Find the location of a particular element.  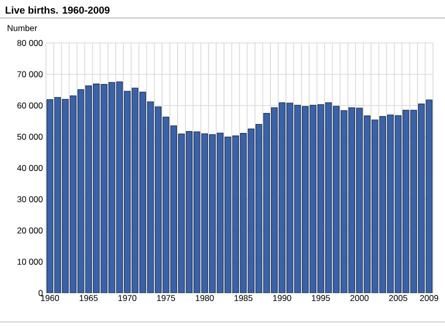

y-tick-label: 10 000 is located at coordinates (30, 261).